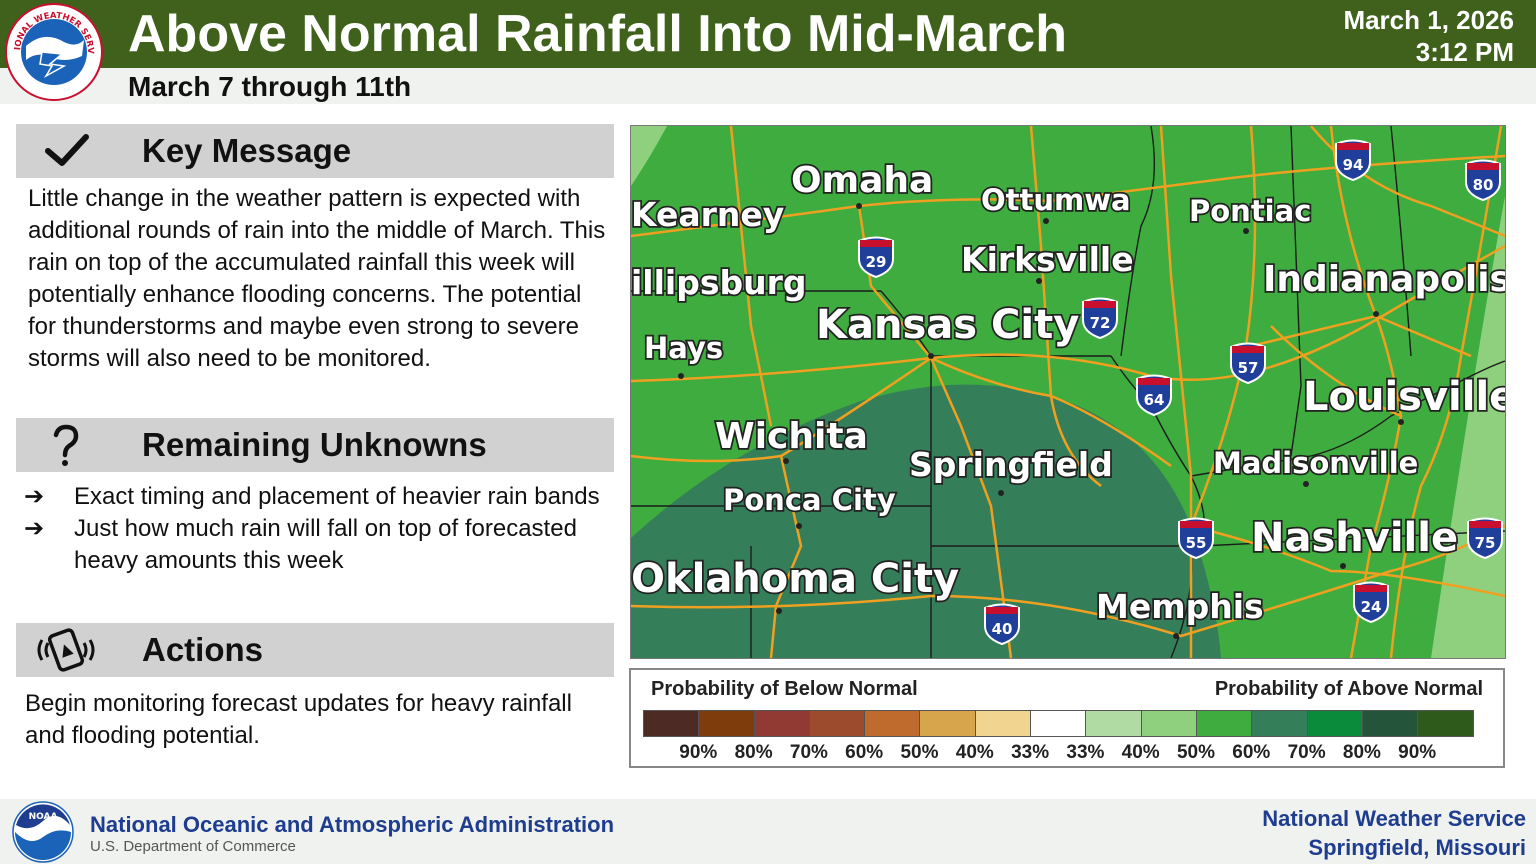 This screenshot has width=1536, height=864. Describe the element at coordinates (1428, 20) in the screenshot. I see `issue-date: March 1, 2026` at that location.